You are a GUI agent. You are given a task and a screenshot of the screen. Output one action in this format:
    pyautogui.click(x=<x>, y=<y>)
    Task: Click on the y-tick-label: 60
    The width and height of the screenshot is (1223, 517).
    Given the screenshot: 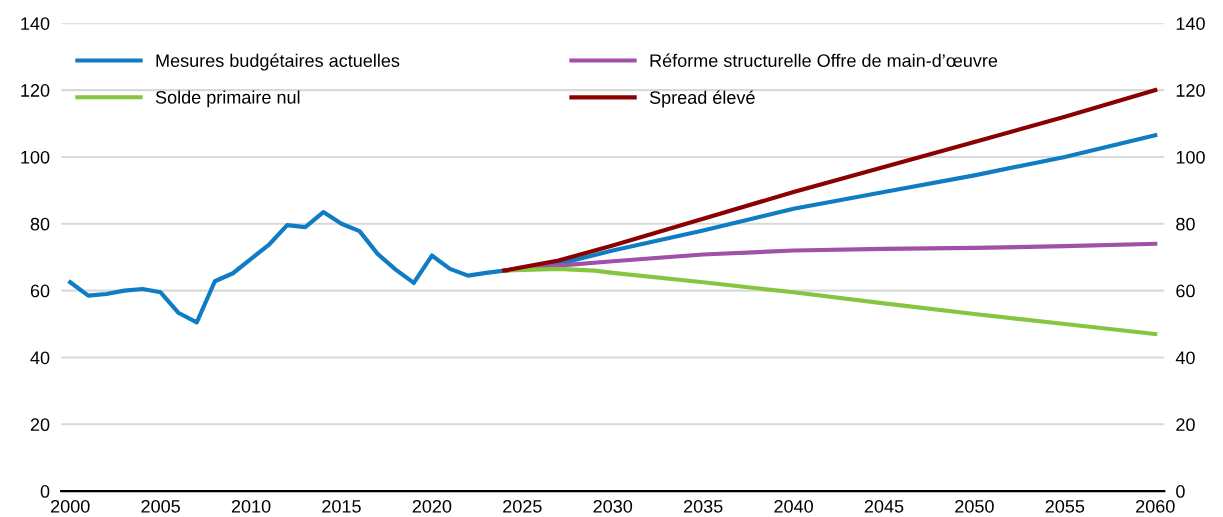 What is the action you would take?
    pyautogui.click(x=40, y=291)
    